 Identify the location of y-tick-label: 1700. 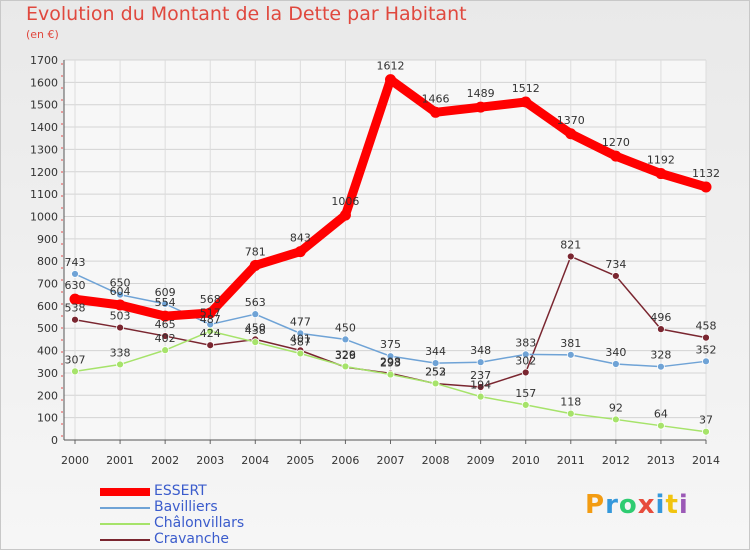
(44, 60).